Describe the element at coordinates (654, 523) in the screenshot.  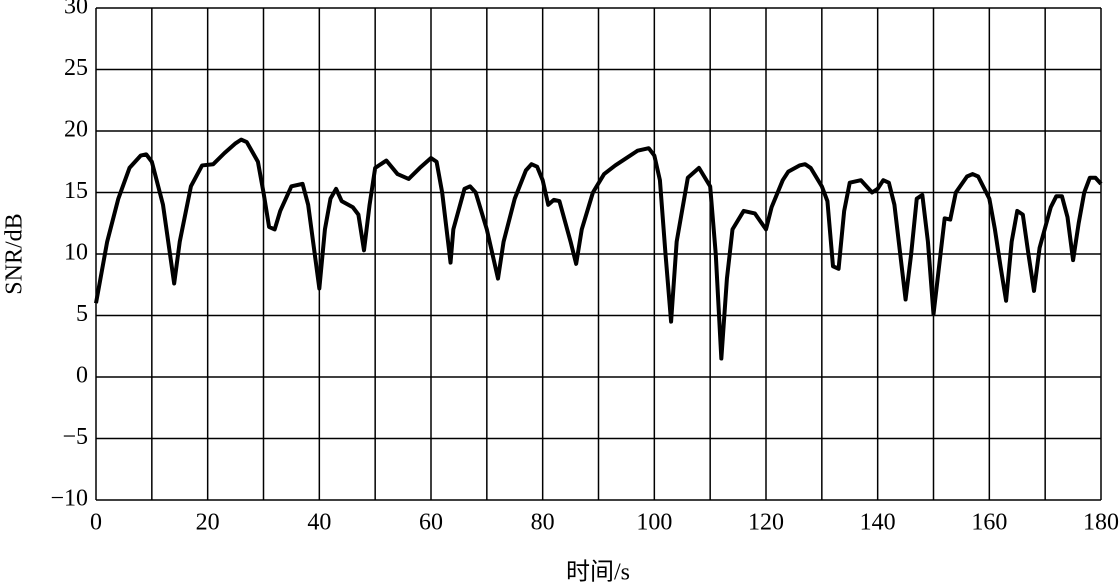
I see `x-tick-label: 100` at that location.